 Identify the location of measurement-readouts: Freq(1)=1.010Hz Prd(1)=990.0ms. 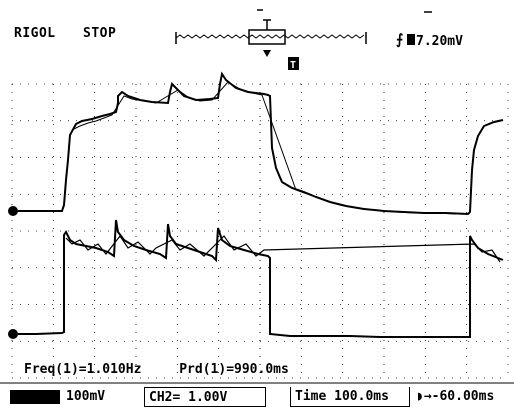
(171, 369).